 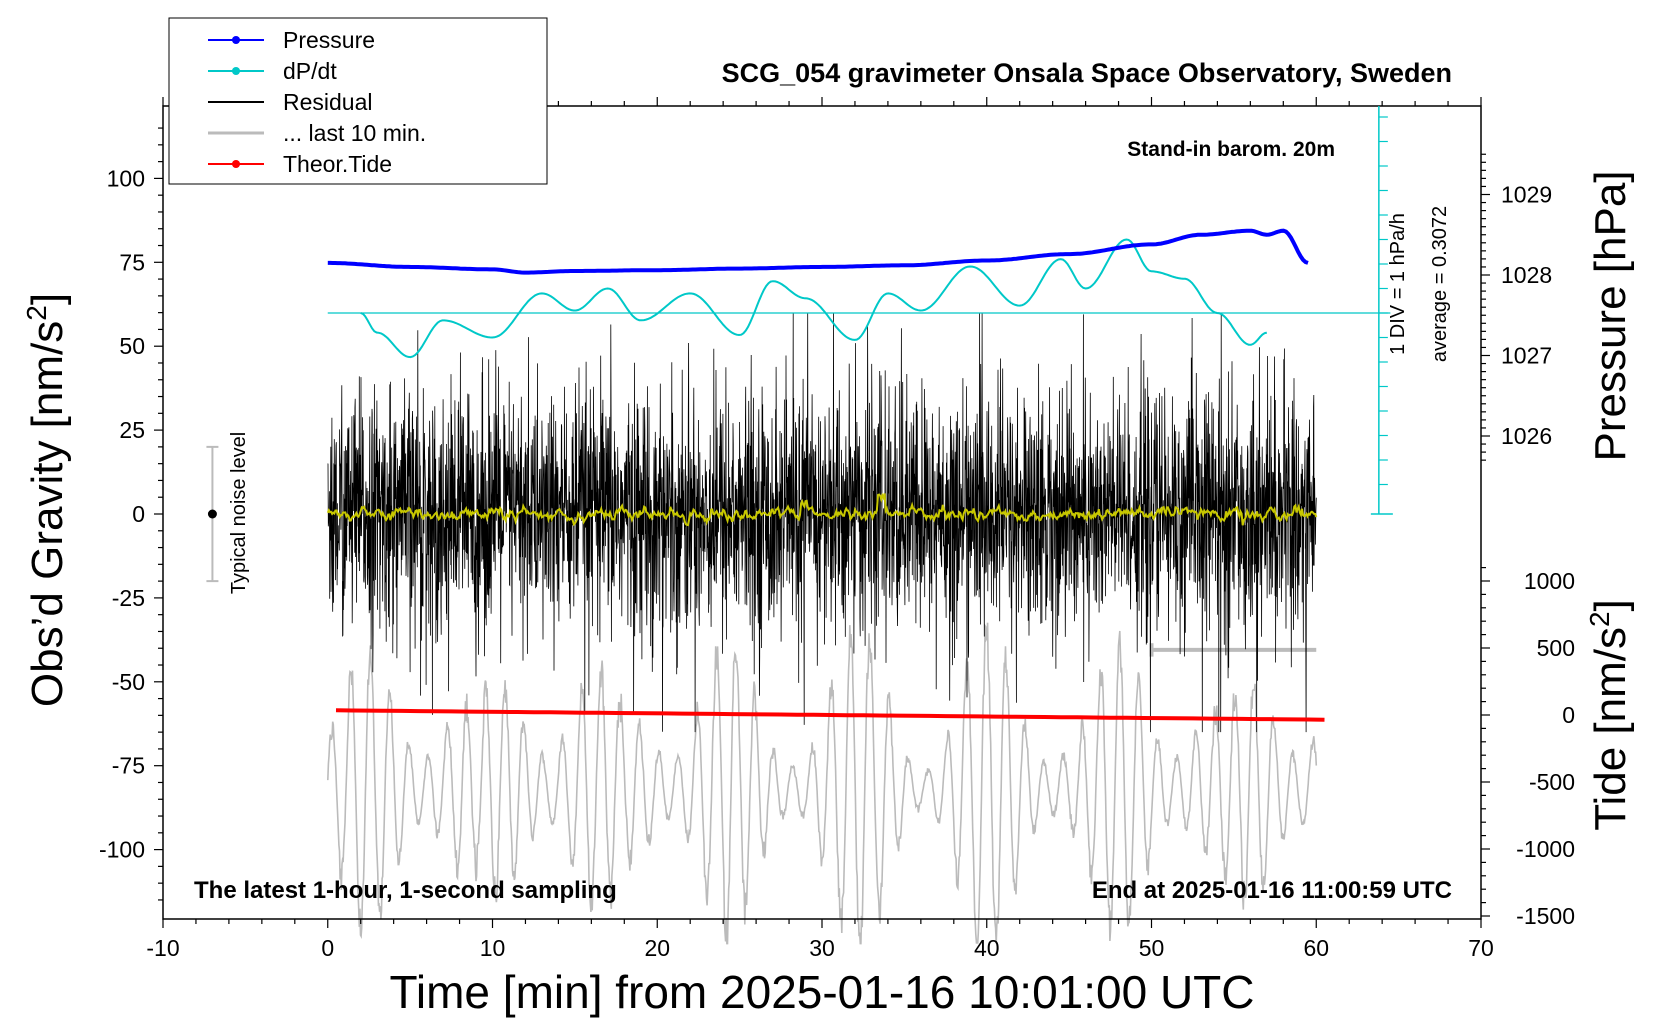 I want to click on tide-tick-label: -1500, so click(x=1545, y=916).